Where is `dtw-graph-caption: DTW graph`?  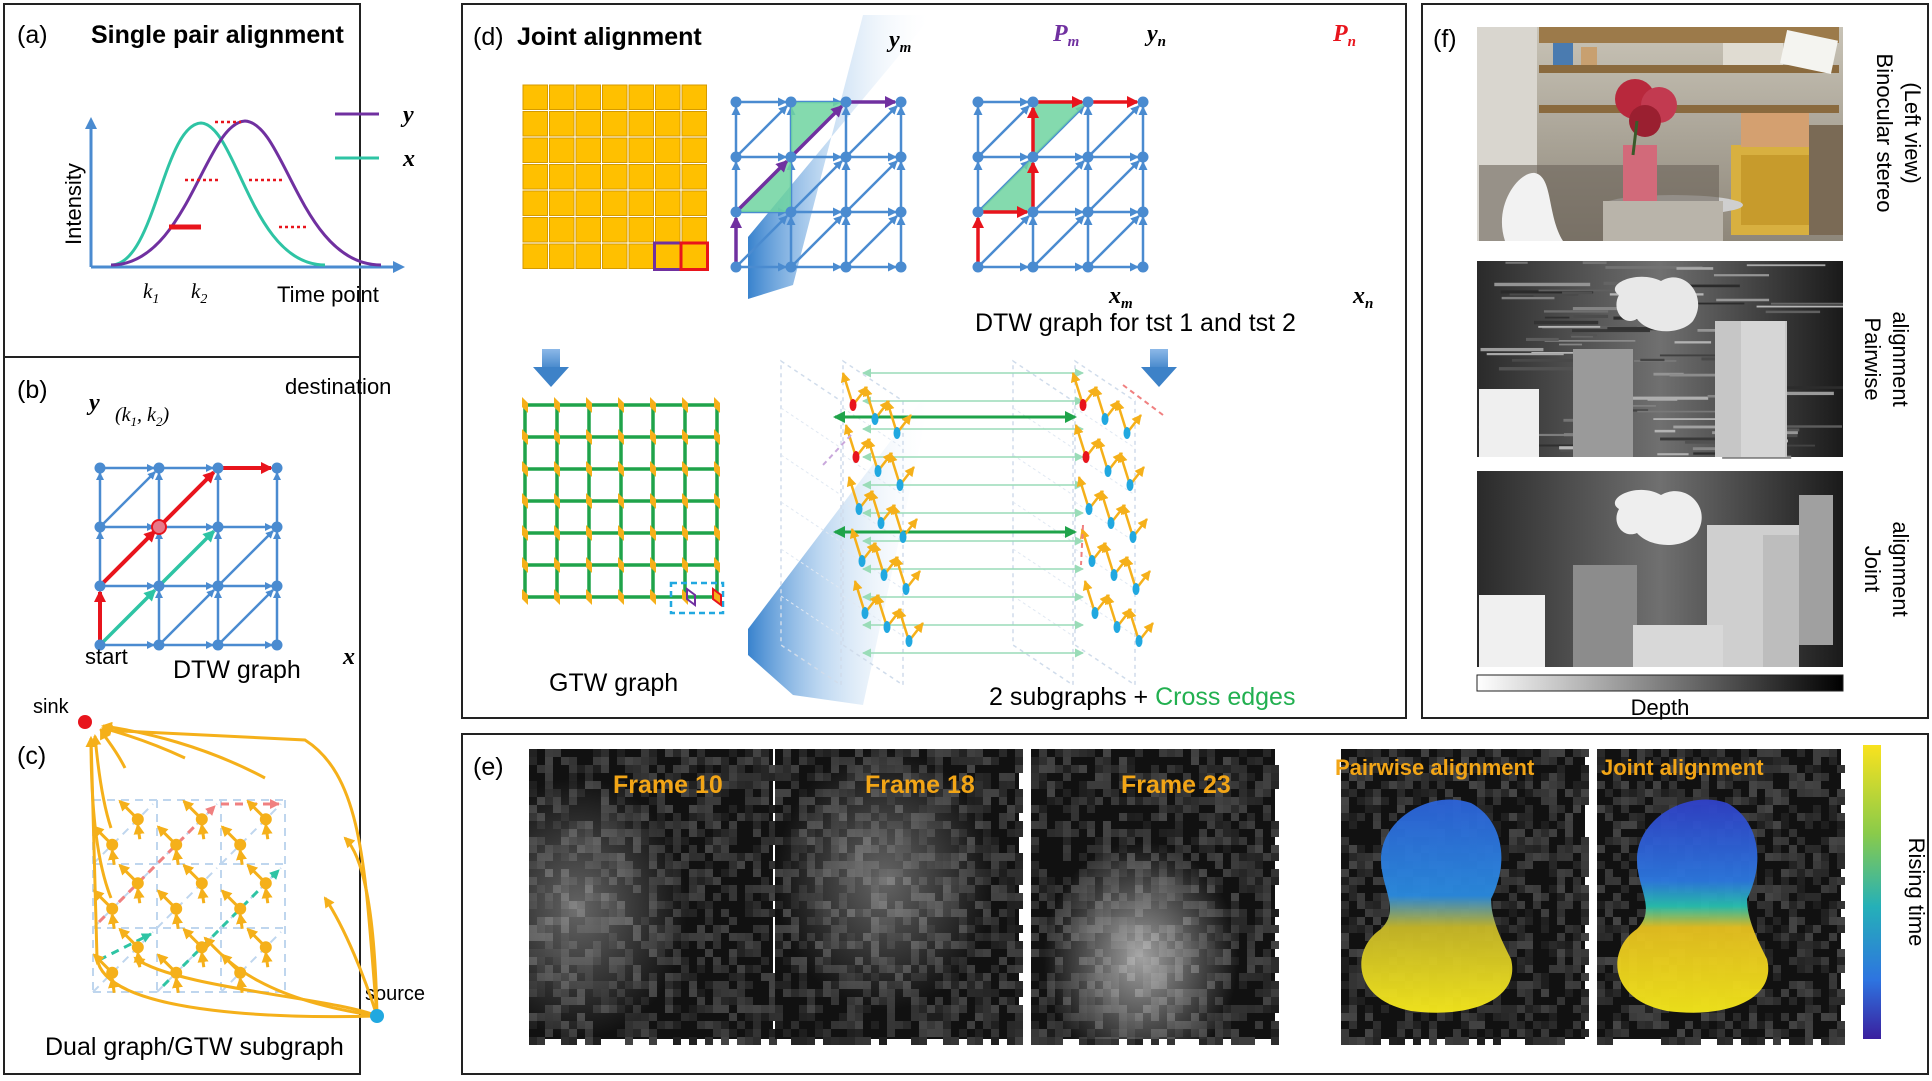
dtw-graph-caption: DTW graph is located at coordinates (237, 670).